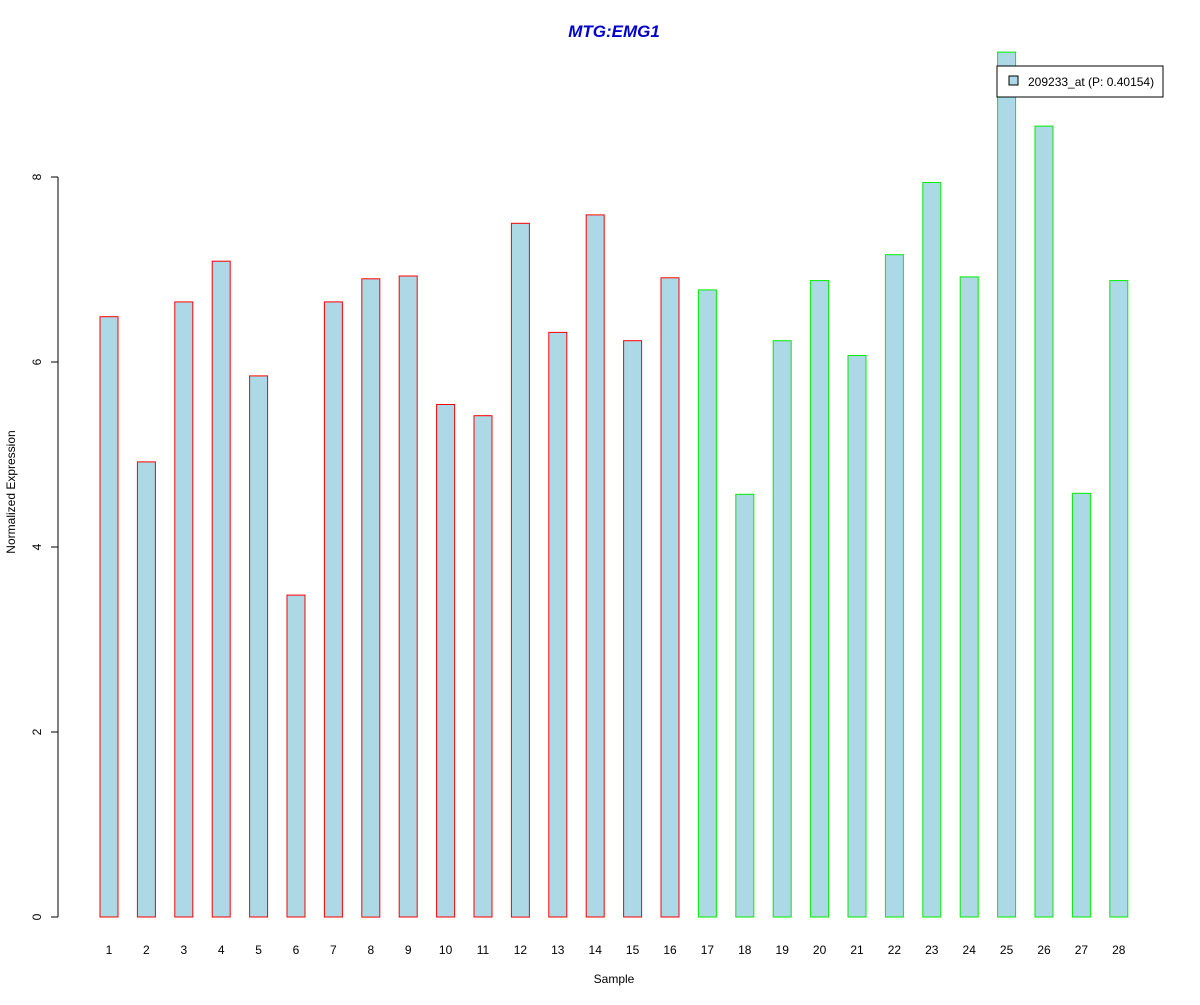 The width and height of the screenshot is (1200, 1005). What do you see at coordinates (1044, 950) in the screenshot?
I see `x-tick-label: 26` at bounding box center [1044, 950].